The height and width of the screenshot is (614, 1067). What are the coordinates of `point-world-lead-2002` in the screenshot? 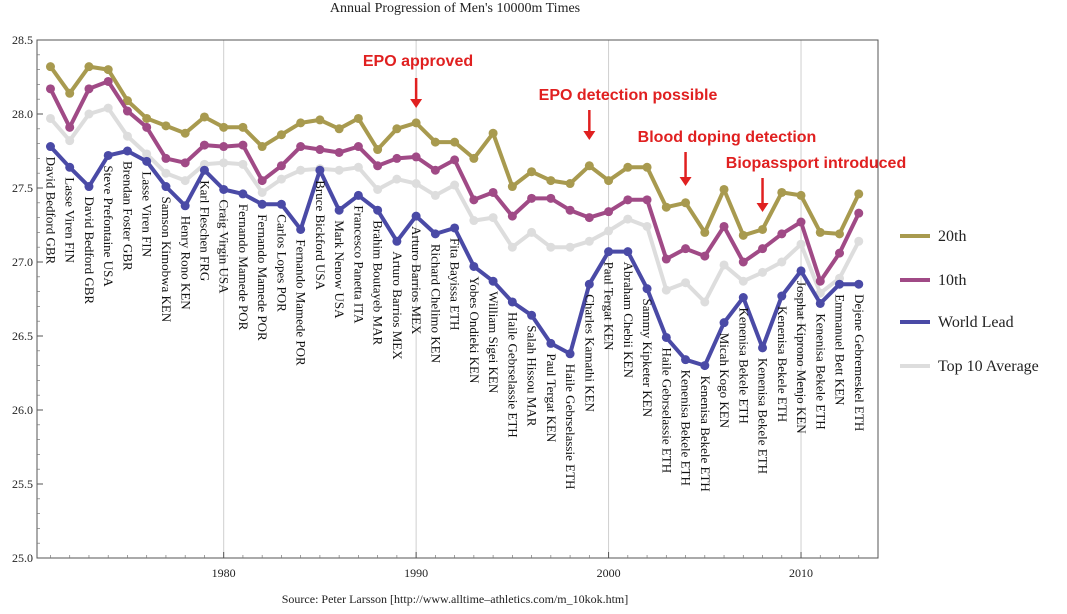 It's located at (647, 289).